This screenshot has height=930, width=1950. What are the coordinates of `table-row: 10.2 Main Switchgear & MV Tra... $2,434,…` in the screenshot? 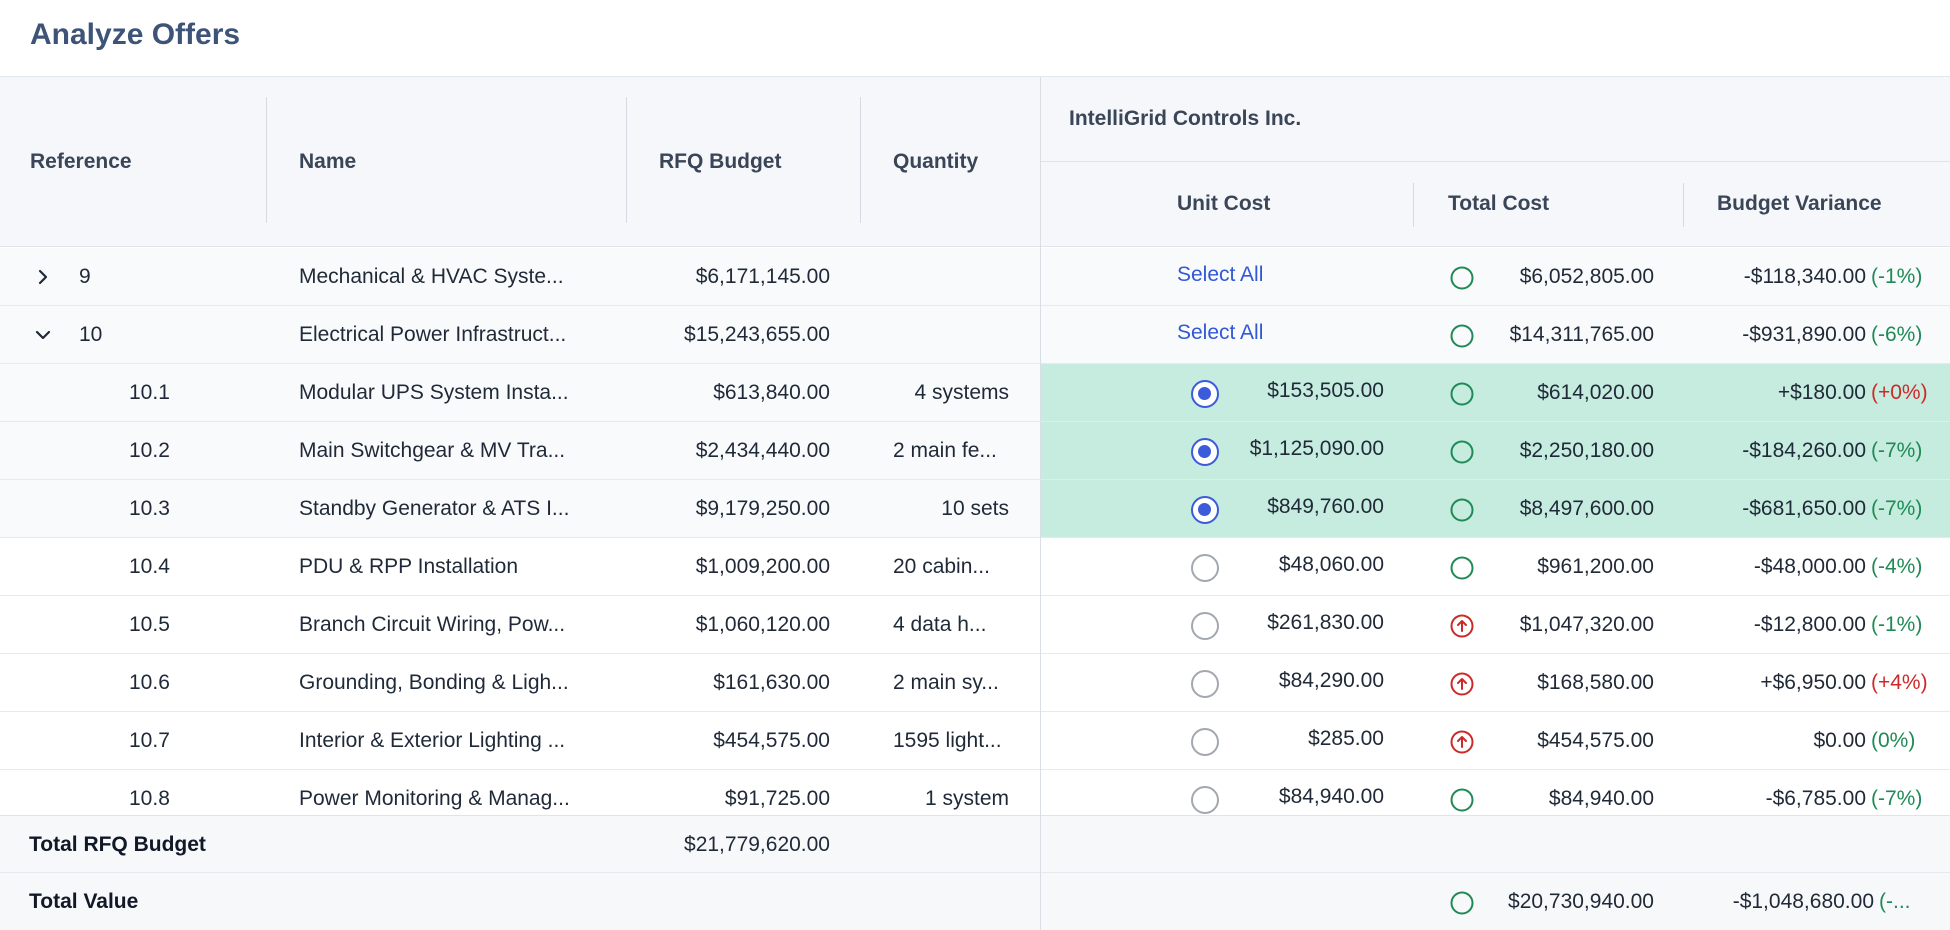 It's located at (975, 451).